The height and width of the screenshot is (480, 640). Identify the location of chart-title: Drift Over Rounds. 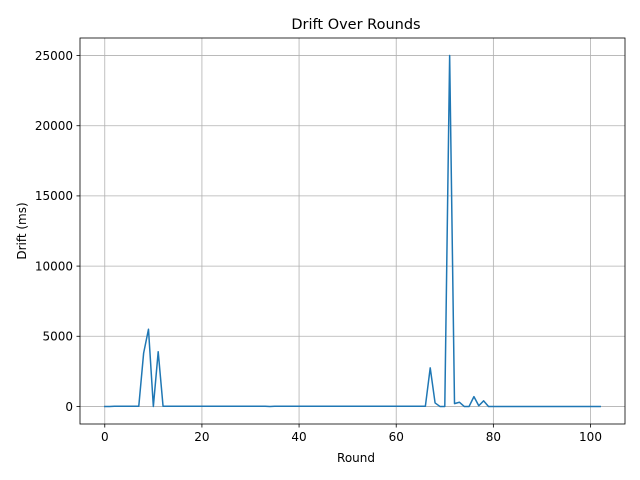
(355, 25).